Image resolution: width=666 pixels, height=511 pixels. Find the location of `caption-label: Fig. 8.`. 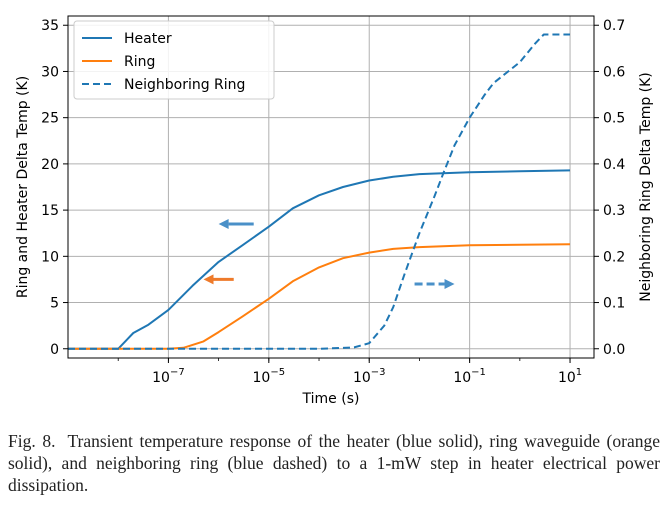

caption-label: Fig. 8. is located at coordinates (32, 441).